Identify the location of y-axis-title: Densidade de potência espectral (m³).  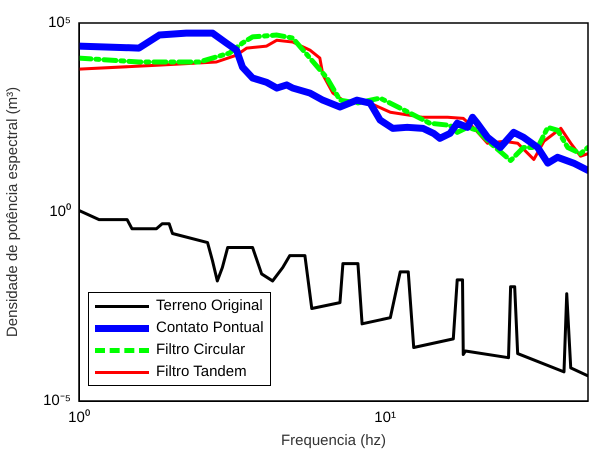
(13, 212).